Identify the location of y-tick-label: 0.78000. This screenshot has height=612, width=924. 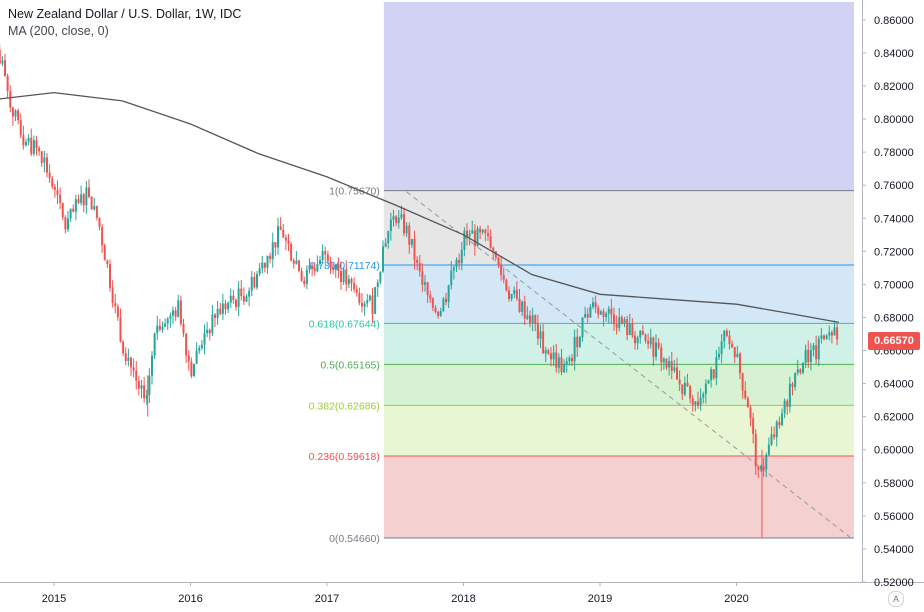
(894, 153).